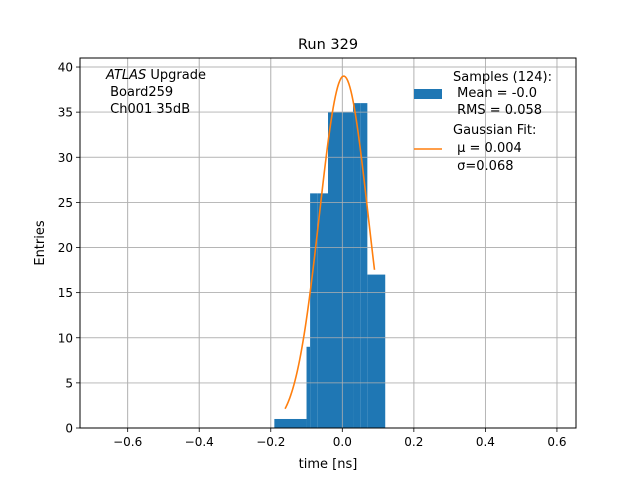 The height and width of the screenshot is (480, 640). Describe the element at coordinates (342, 442) in the screenshot. I see `x-tick-label: 0.0` at that location.